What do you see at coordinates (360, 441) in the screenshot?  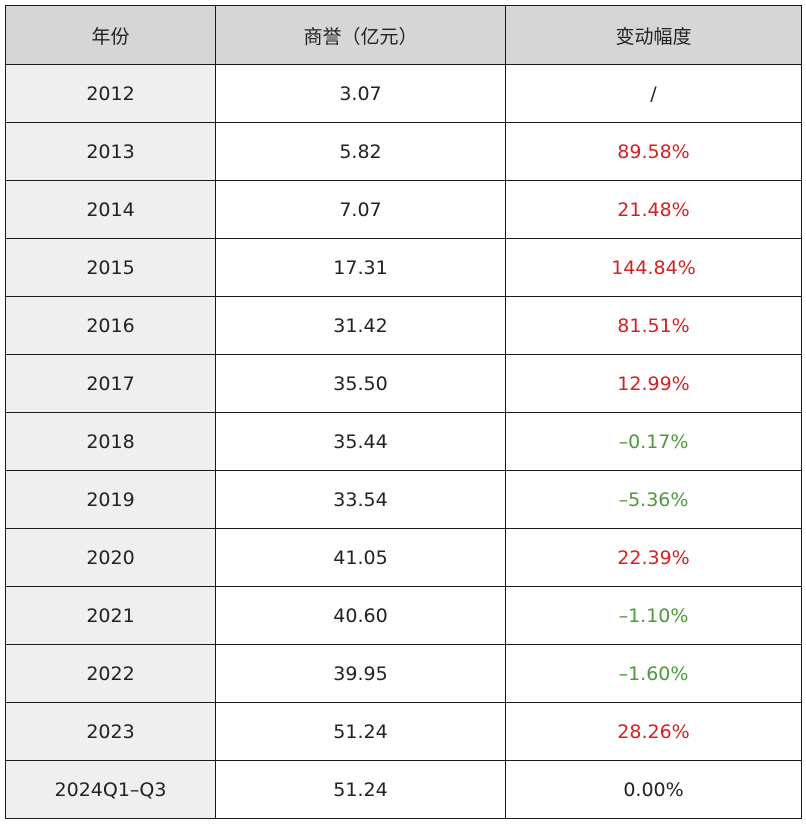 I see `cell-goodwill: 35.44` at bounding box center [360, 441].